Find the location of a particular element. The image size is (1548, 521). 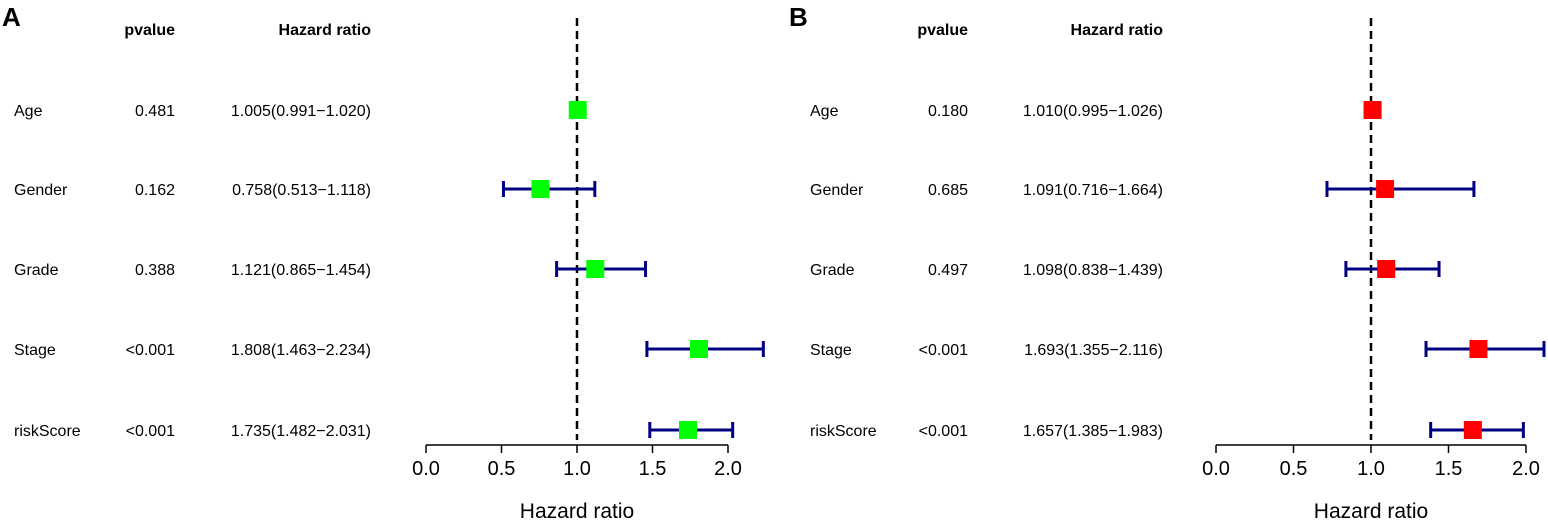

pvalue-value: 0.162 is located at coordinates (155, 190).